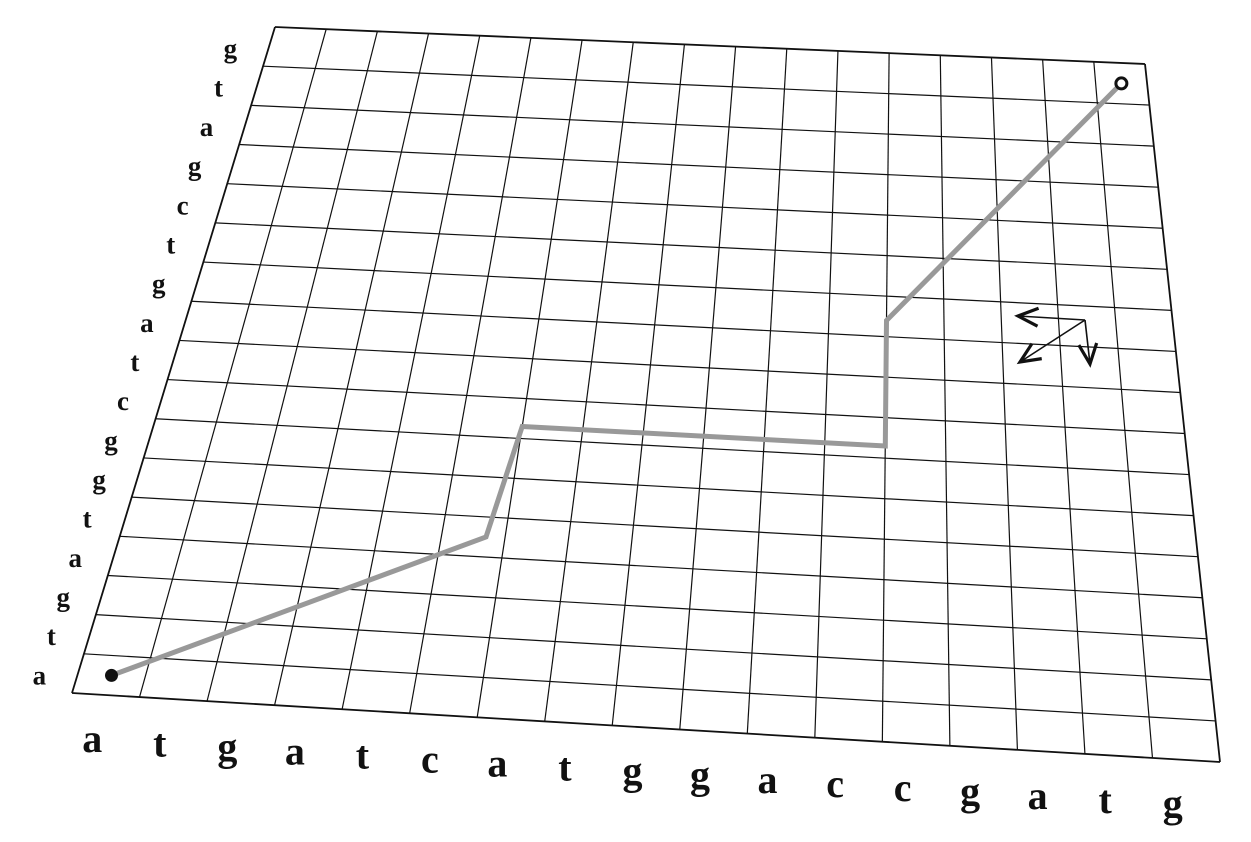 The height and width of the screenshot is (842, 1251). Describe the element at coordinates (1051, 318) in the screenshot. I see `arrow-left-shaft` at that location.